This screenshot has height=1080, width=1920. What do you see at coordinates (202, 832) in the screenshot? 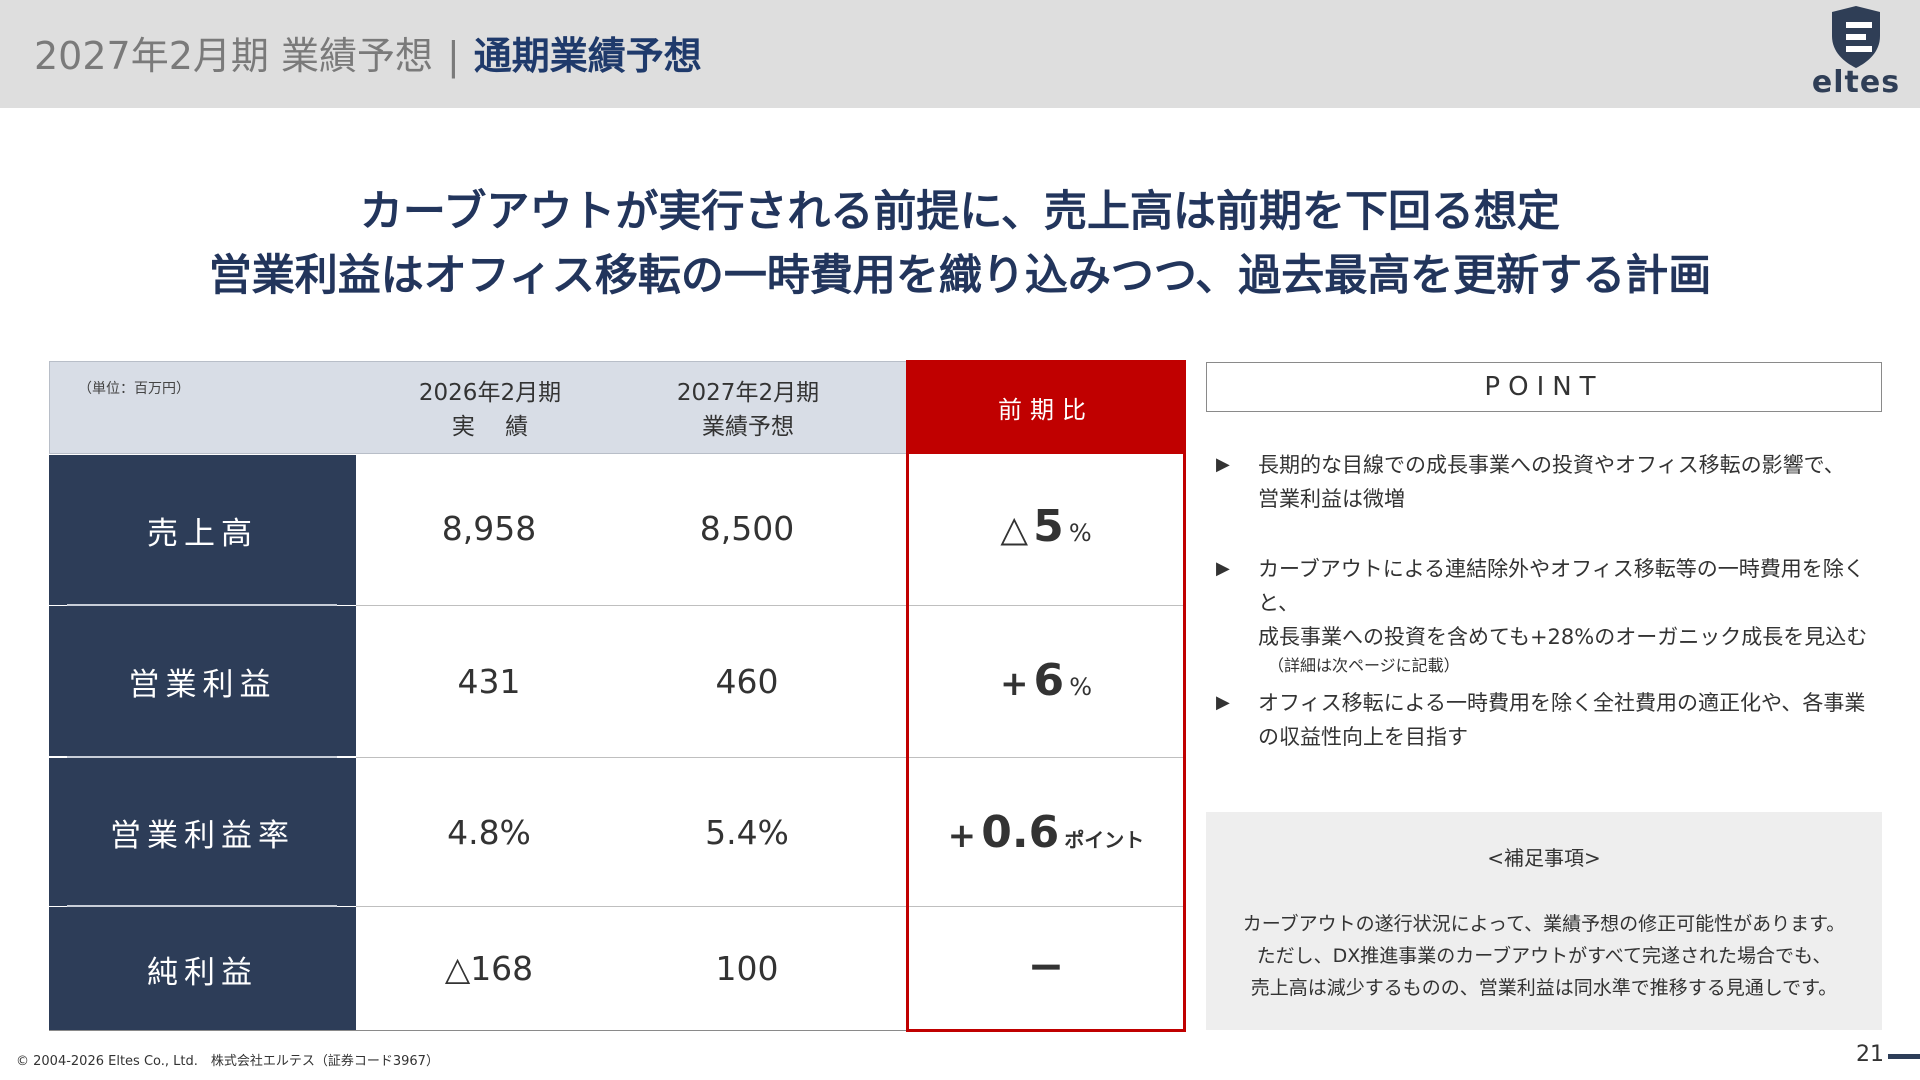
I see `row-label-operating-margin: 営業利益率` at bounding box center [202, 832].